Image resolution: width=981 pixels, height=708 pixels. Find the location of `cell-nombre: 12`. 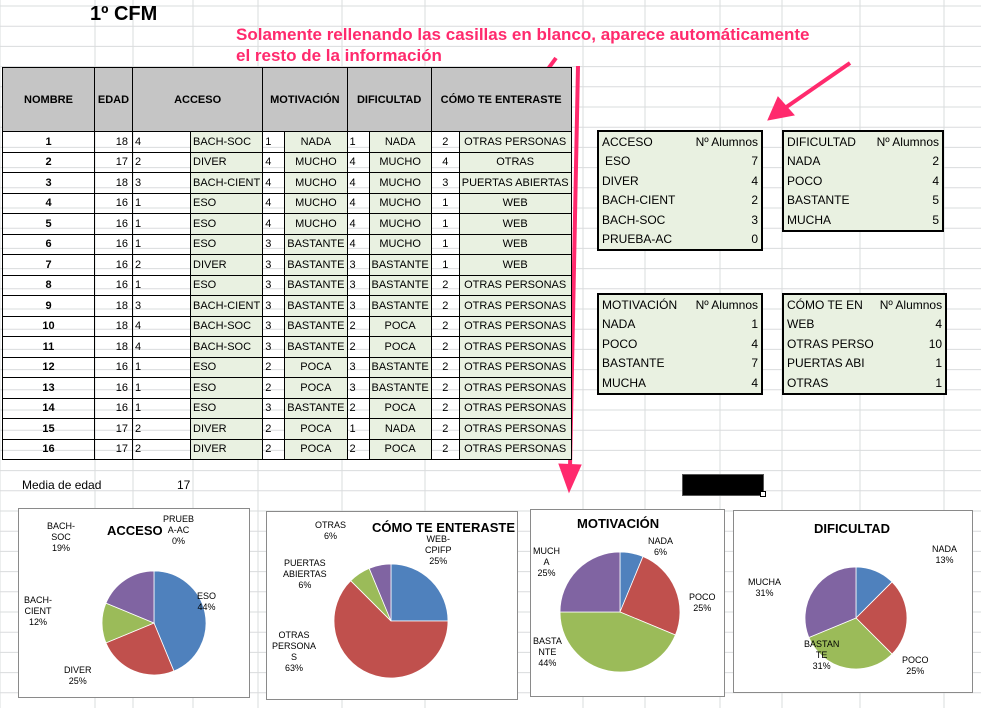

cell-nombre: 12 is located at coordinates (48, 367).